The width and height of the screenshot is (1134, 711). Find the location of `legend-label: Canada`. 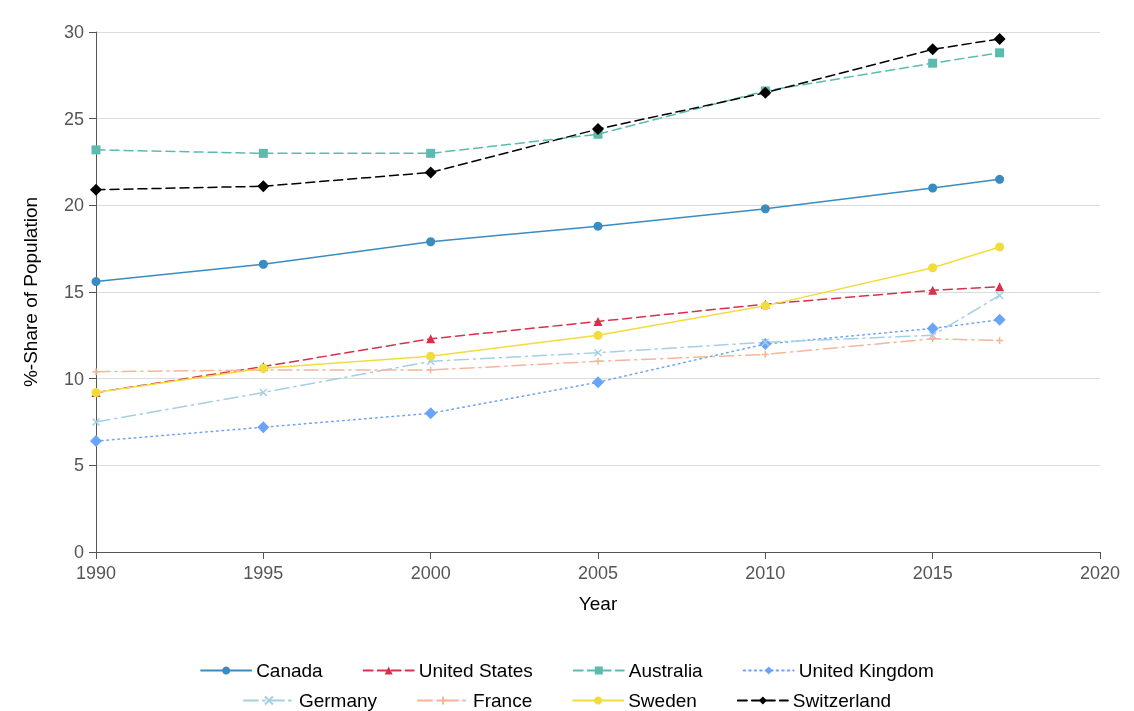

legend-label: Canada is located at coordinates (290, 670).